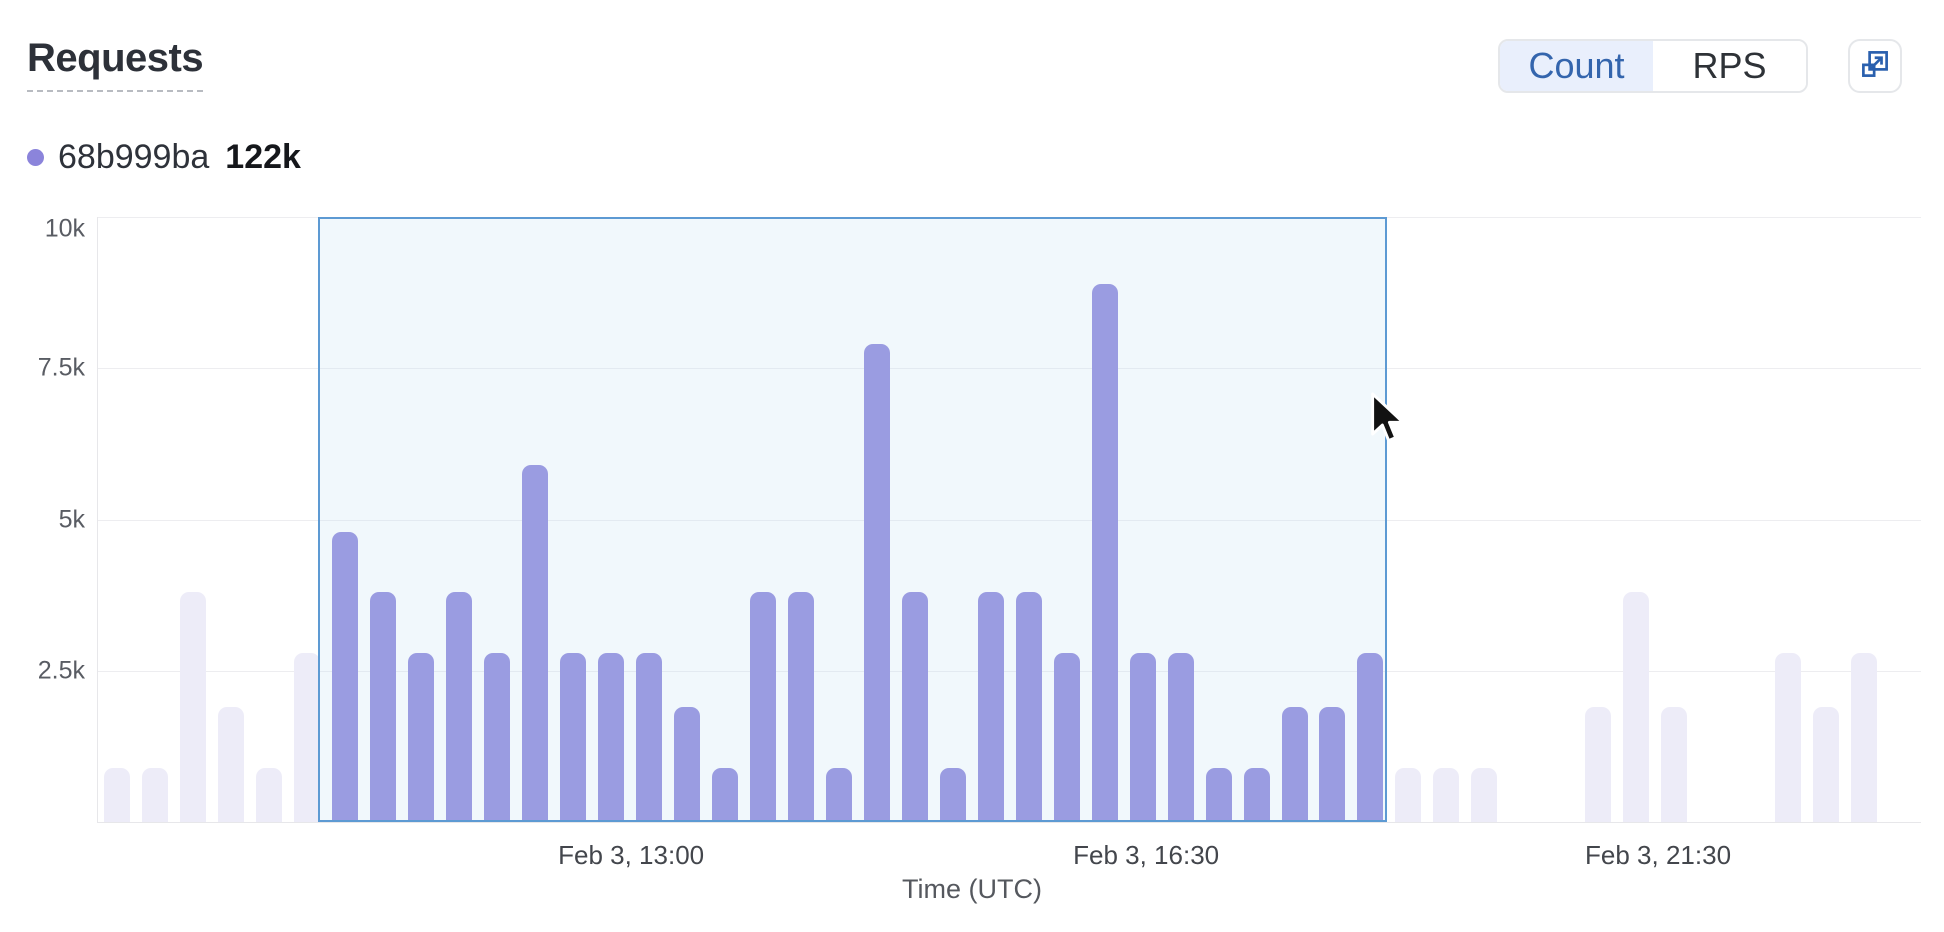  What do you see at coordinates (1009, 369) in the screenshot?
I see `gridline-7.5k` at bounding box center [1009, 369].